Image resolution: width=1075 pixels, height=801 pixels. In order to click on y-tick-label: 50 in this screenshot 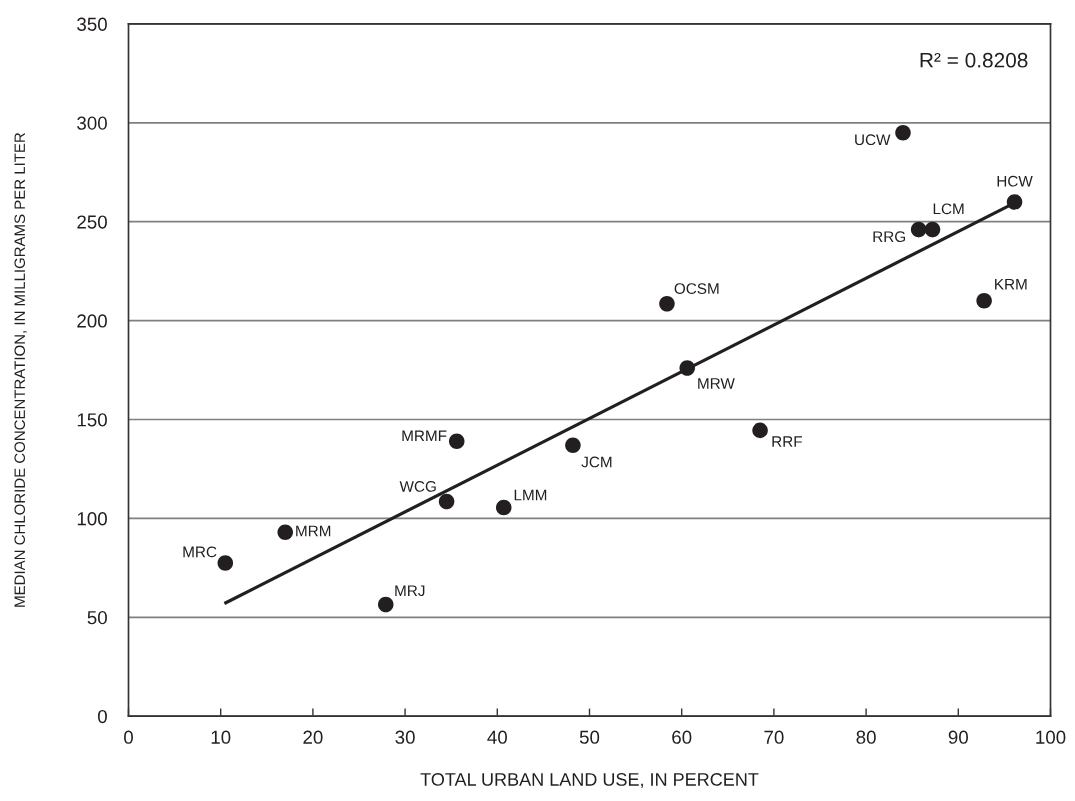, I will do `click(97, 618)`.